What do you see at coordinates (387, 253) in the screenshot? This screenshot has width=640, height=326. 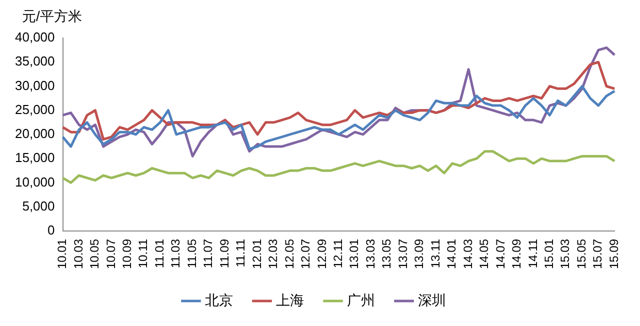 I see `x-tick-label: 13.05` at bounding box center [387, 253].